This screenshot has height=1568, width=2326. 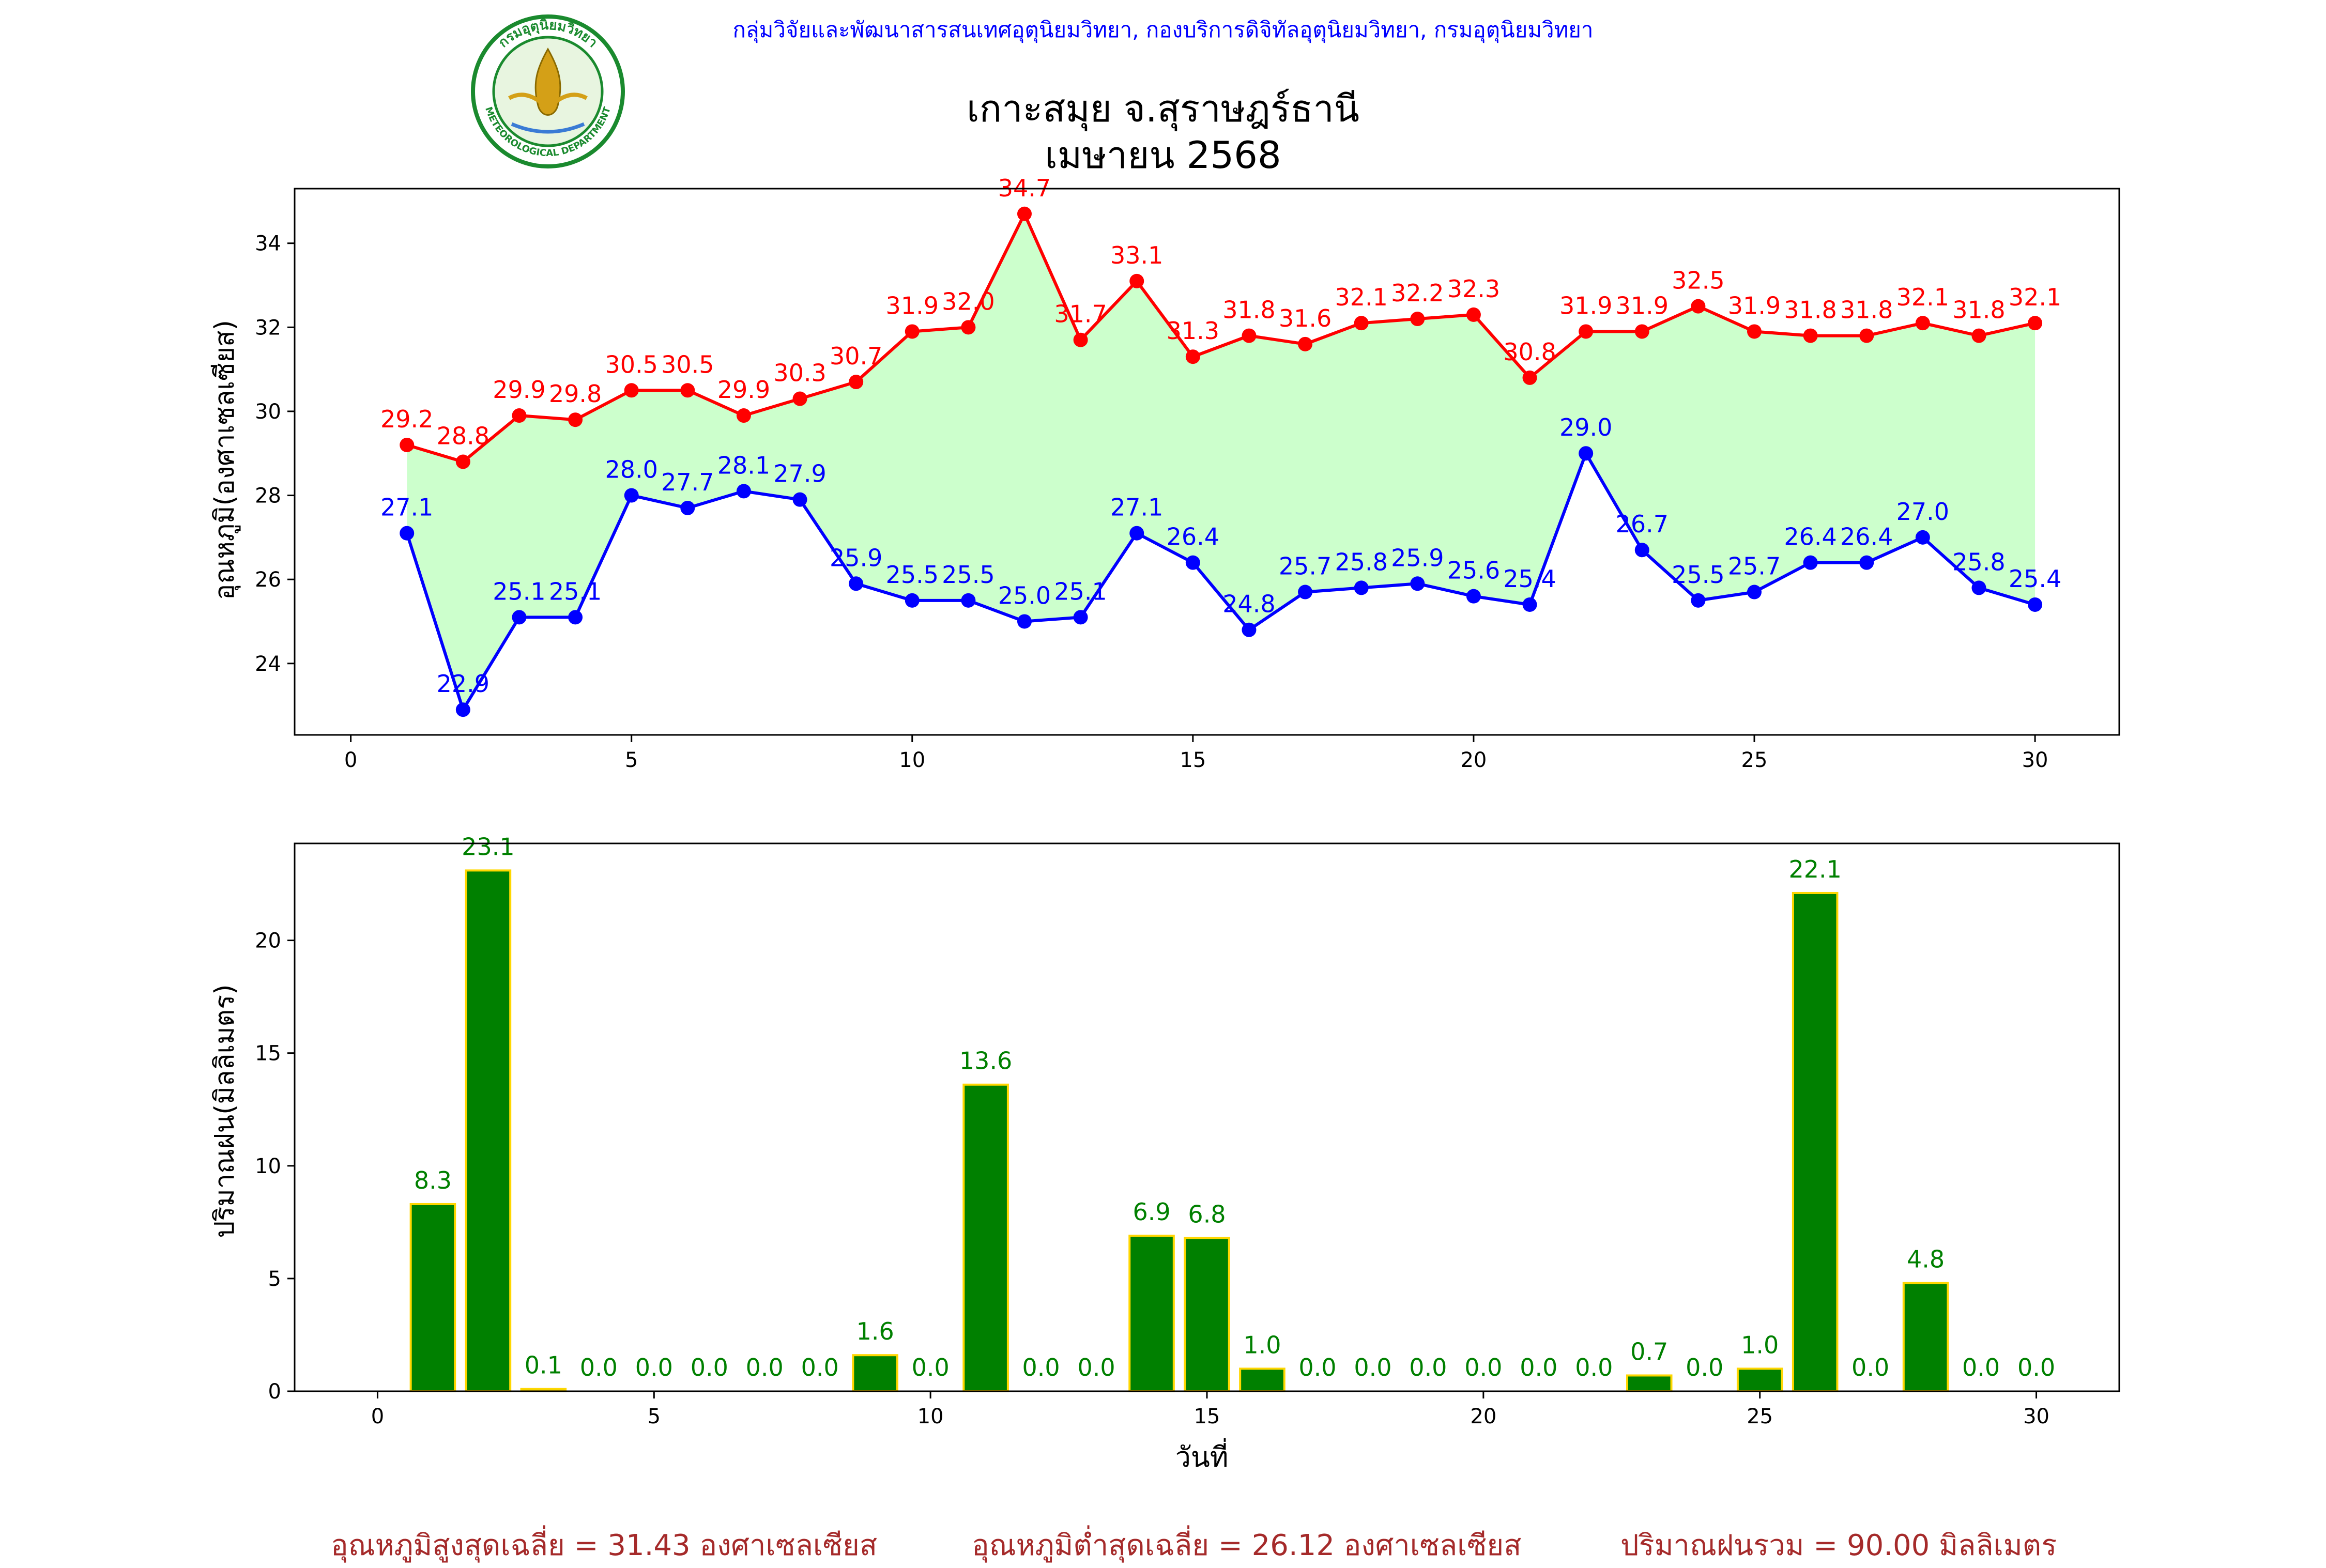 What do you see at coordinates (912, 760) in the screenshot?
I see `temperature-x-tick-label: 10` at bounding box center [912, 760].